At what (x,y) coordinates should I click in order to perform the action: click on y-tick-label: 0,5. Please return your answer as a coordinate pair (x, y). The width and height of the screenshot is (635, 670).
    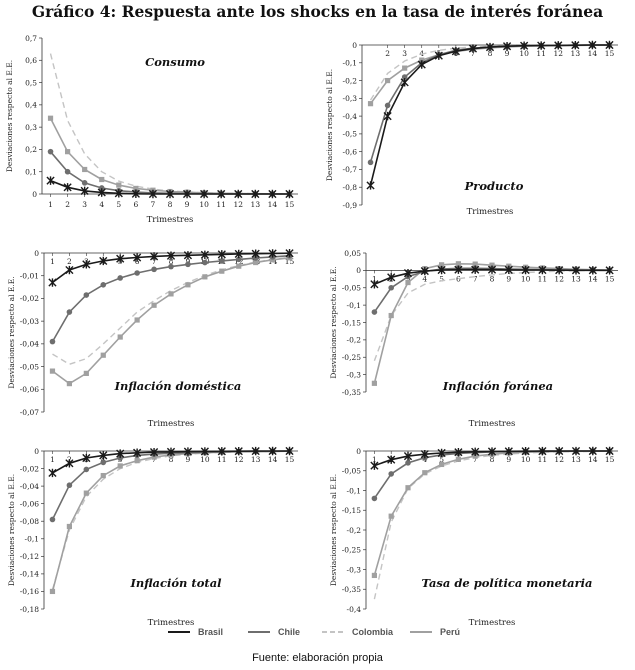
    Looking at the image, I should click on (31, 82).